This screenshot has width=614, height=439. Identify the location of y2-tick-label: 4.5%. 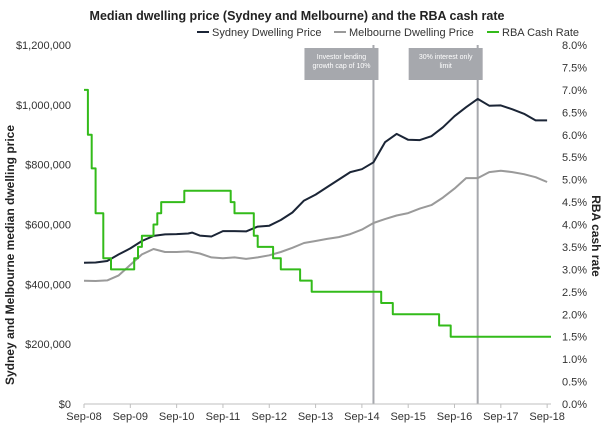
(574, 203).